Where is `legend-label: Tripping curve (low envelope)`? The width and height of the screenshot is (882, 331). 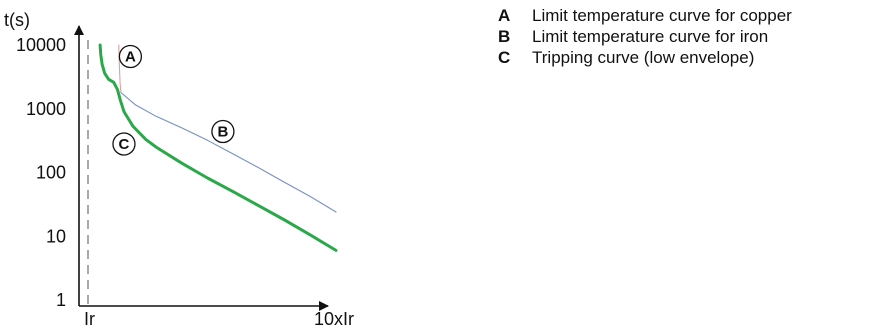 legend-label: Tripping curve (low envelope) is located at coordinates (643, 57).